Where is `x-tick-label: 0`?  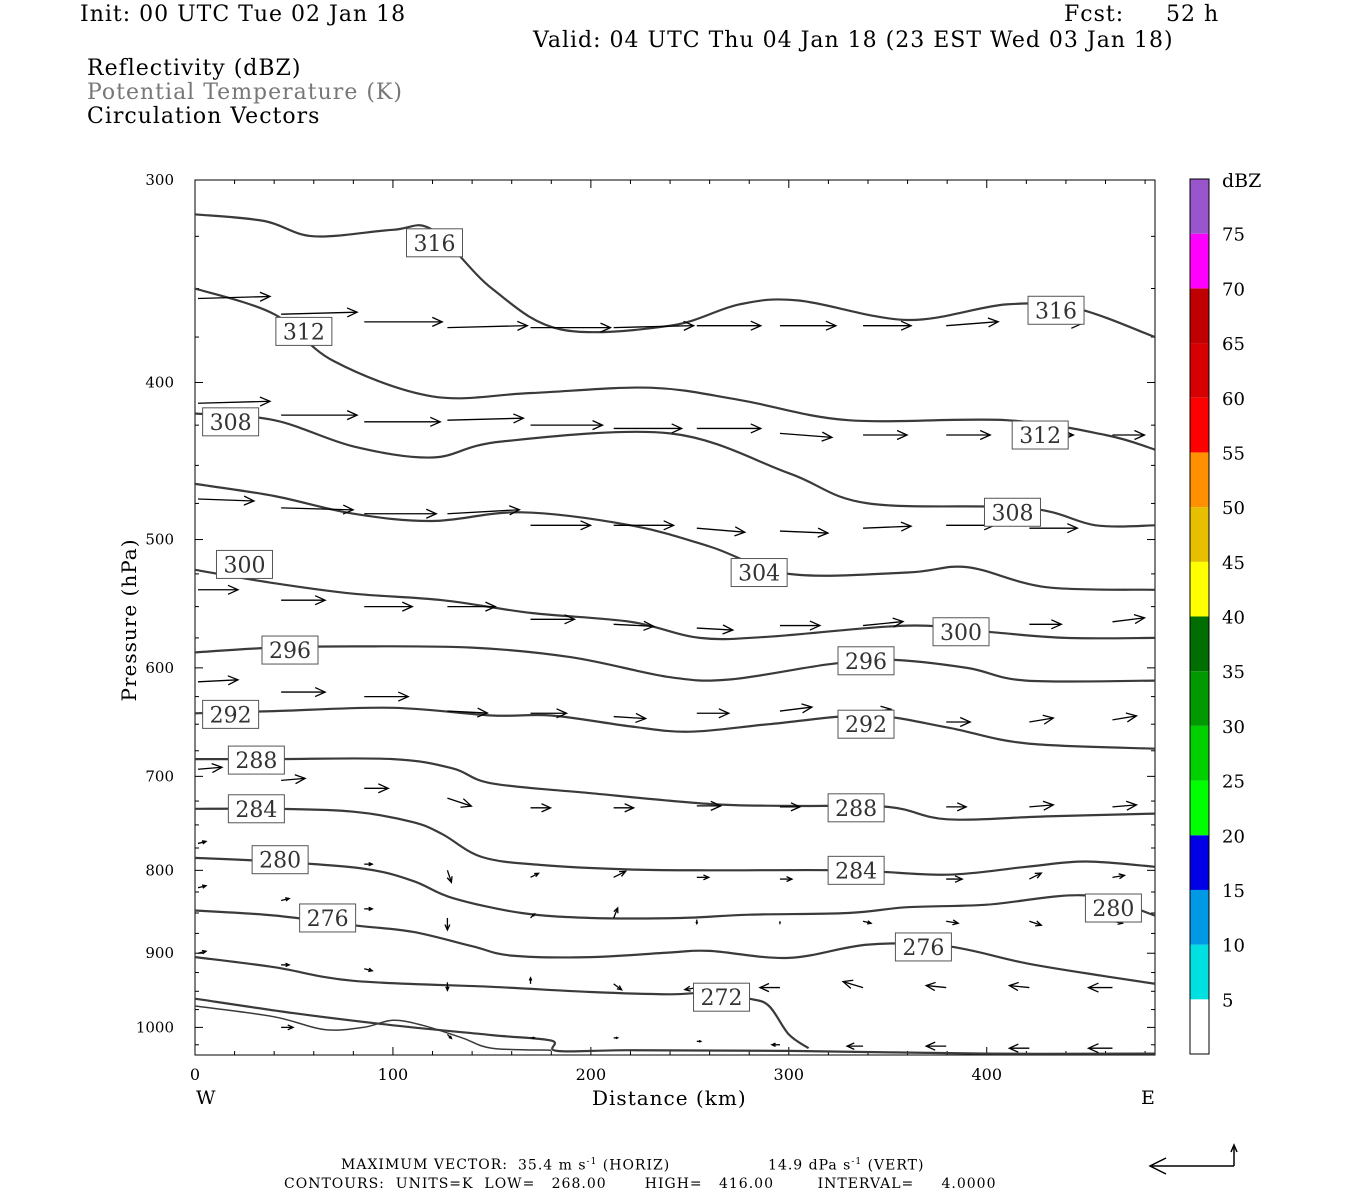 x-tick-label: 0 is located at coordinates (195, 1074).